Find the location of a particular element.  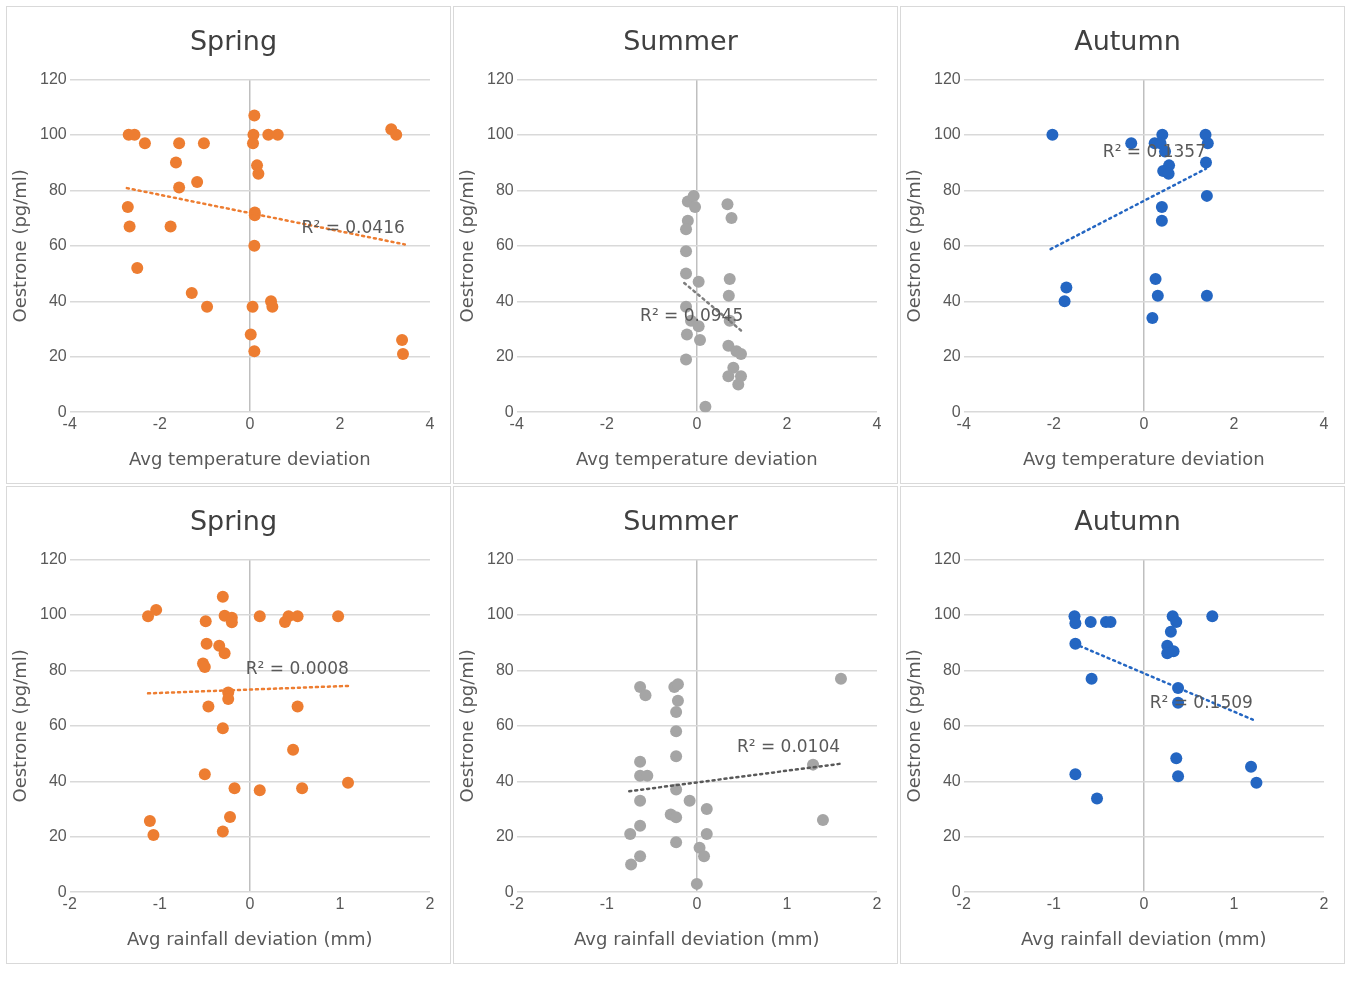

annotation: R² = 0.0945 is located at coordinates (692, 314).